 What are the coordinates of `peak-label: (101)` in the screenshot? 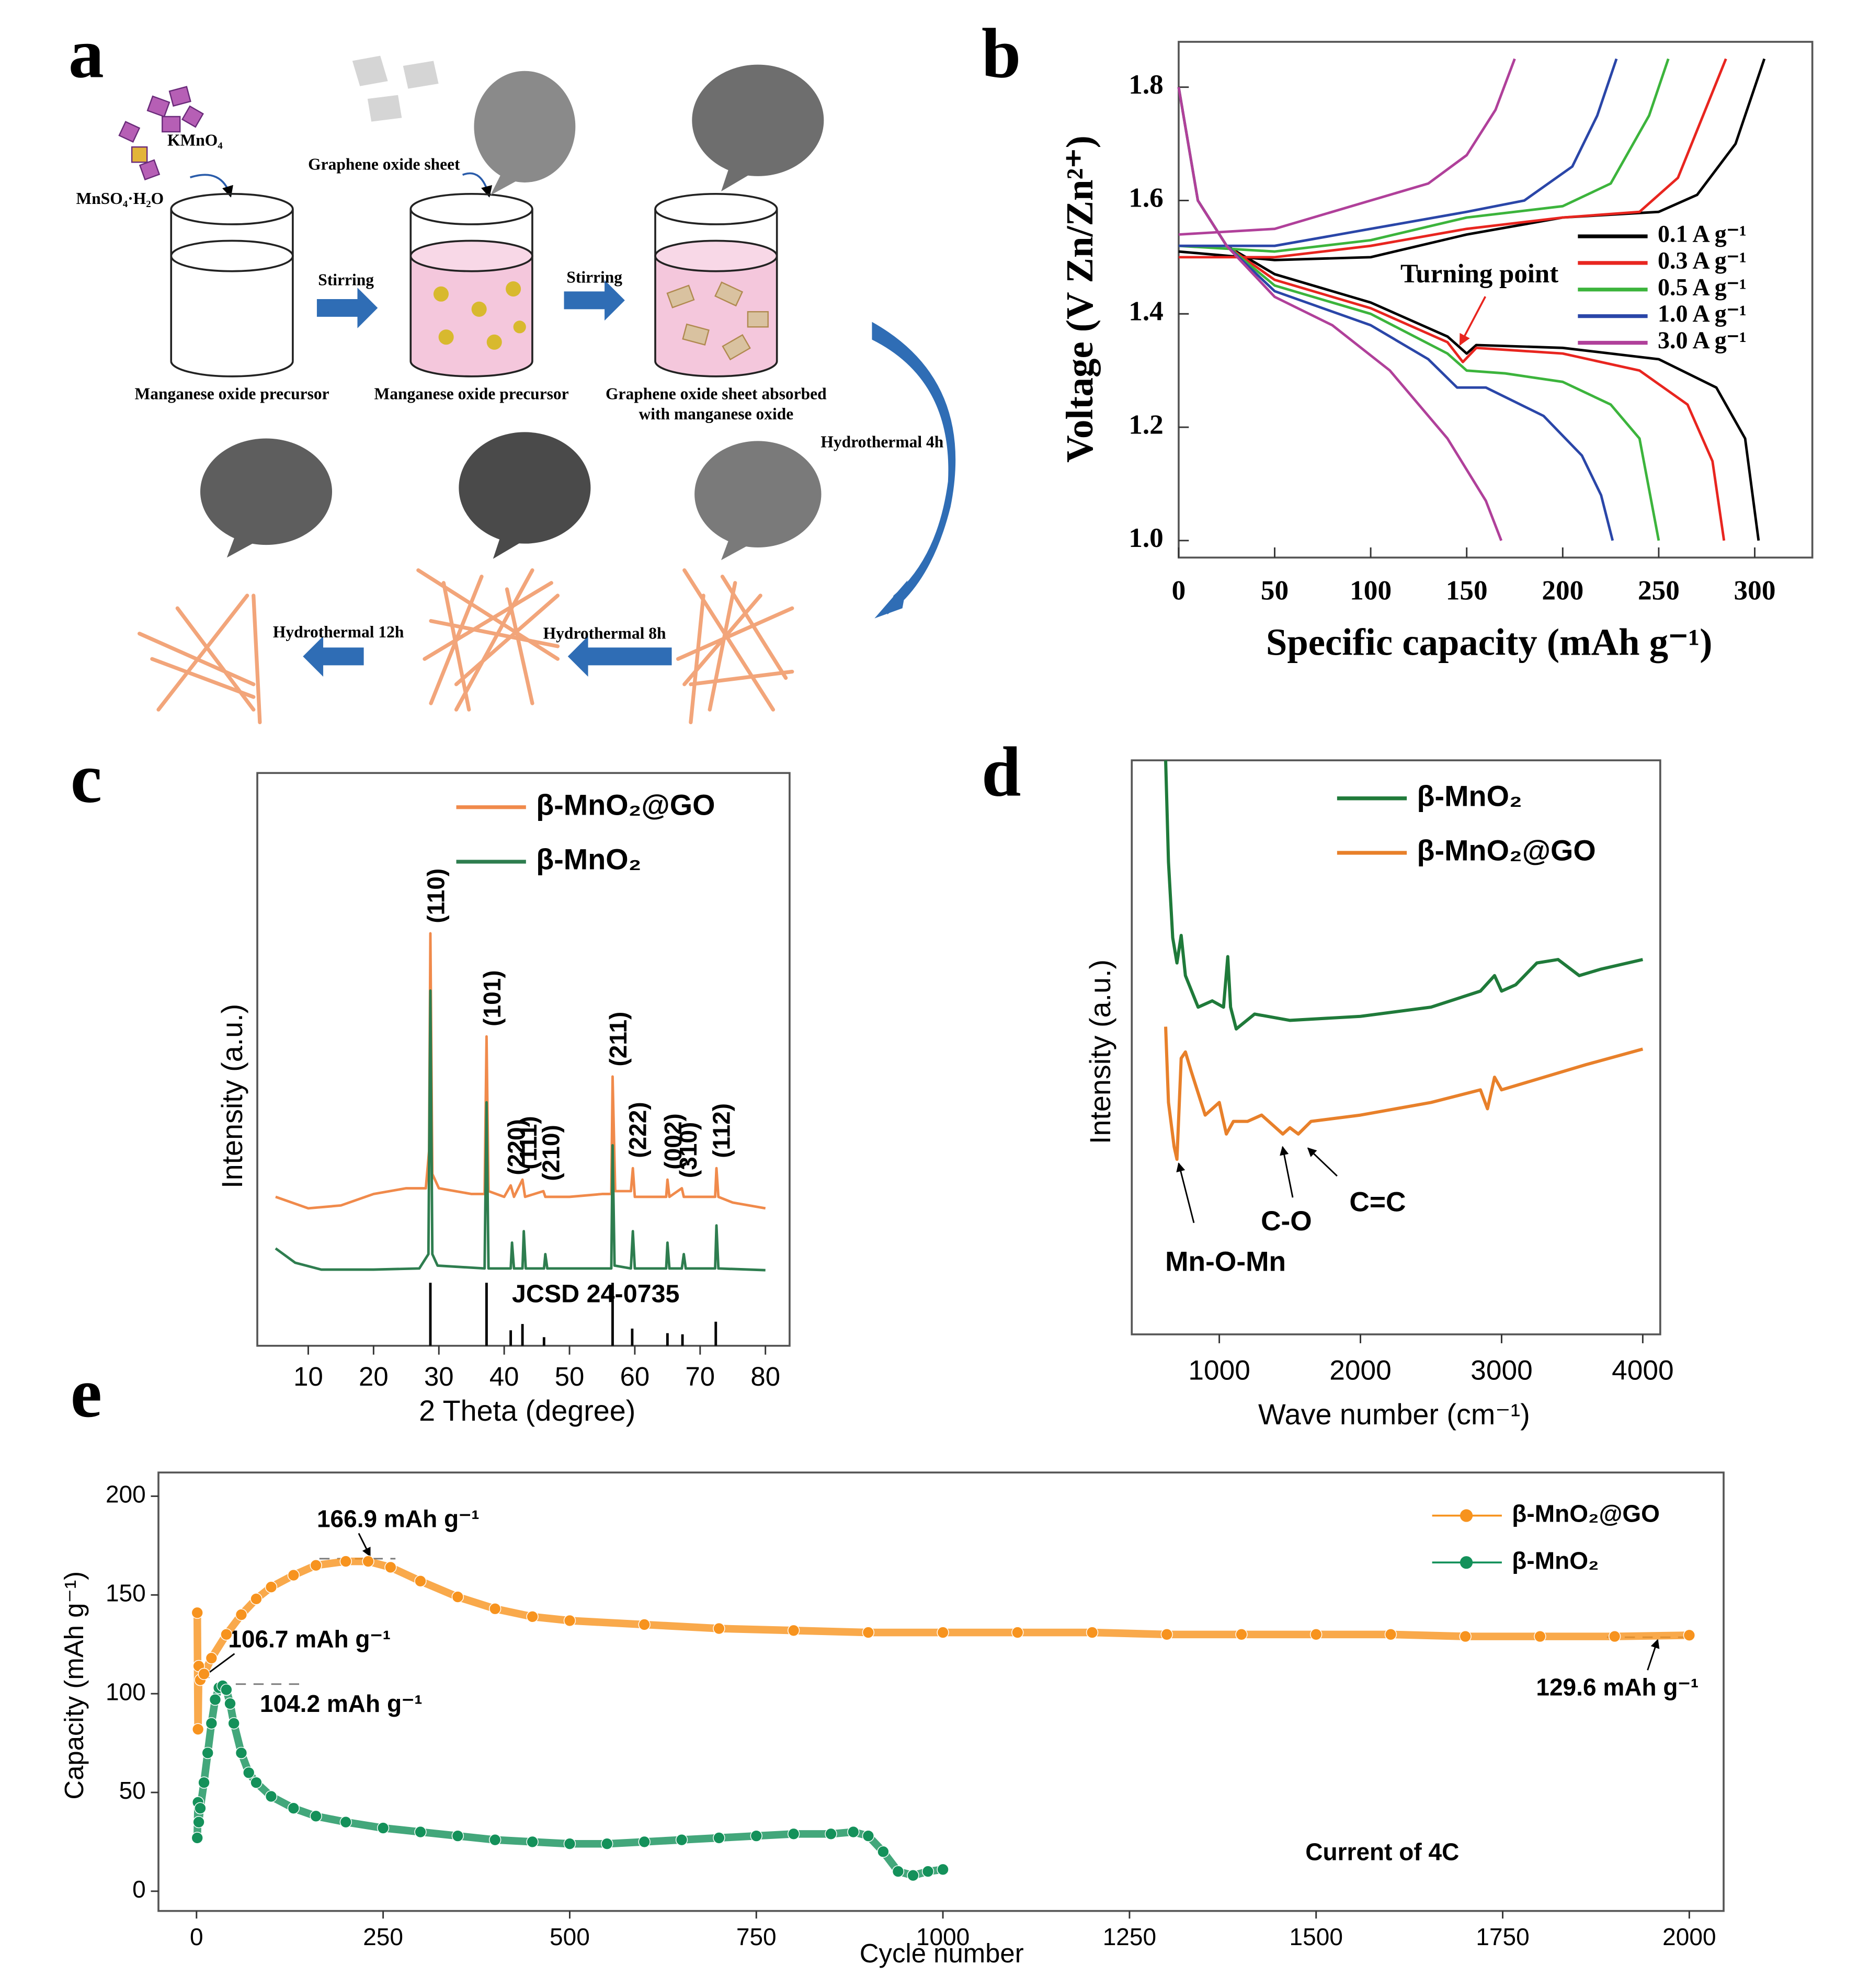 It's located at (492, 998).